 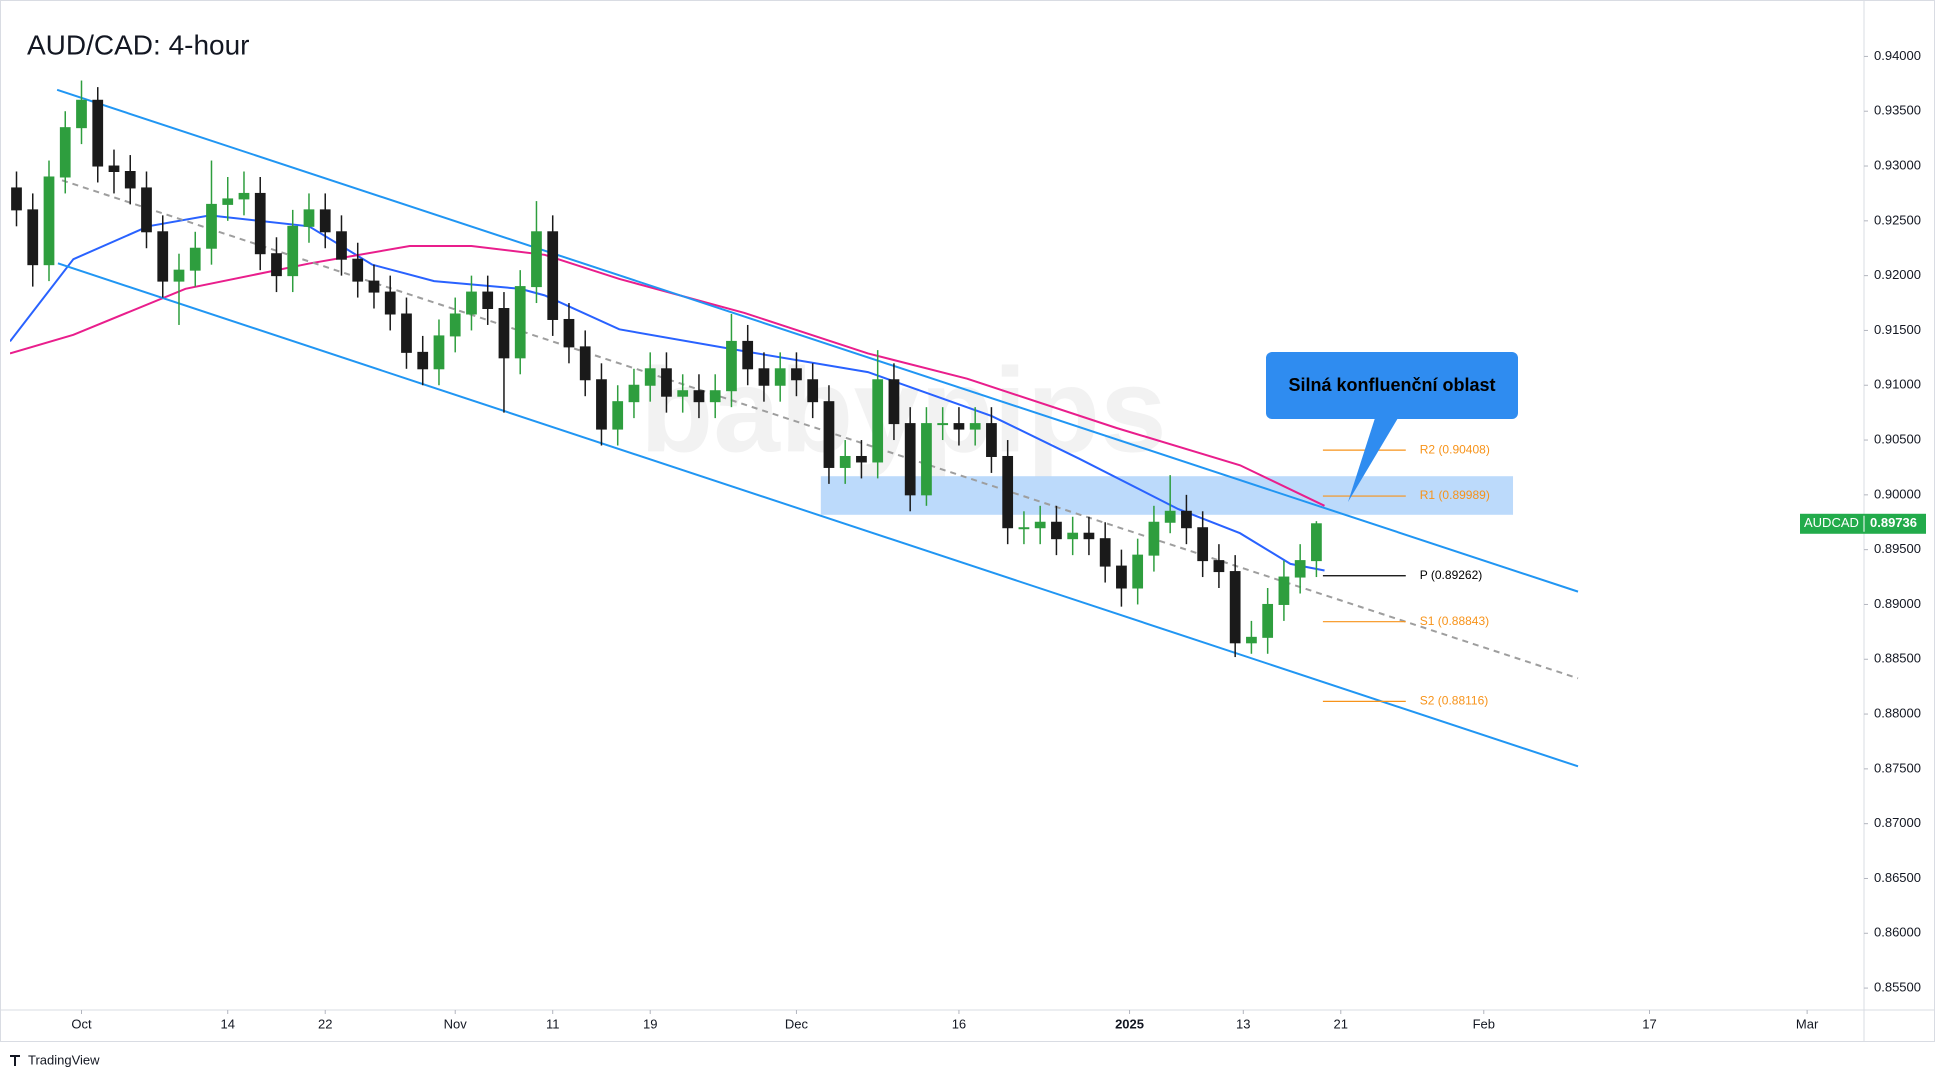 What do you see at coordinates (81, 1023) in the screenshot?
I see `x-tick-label: Oct` at bounding box center [81, 1023].